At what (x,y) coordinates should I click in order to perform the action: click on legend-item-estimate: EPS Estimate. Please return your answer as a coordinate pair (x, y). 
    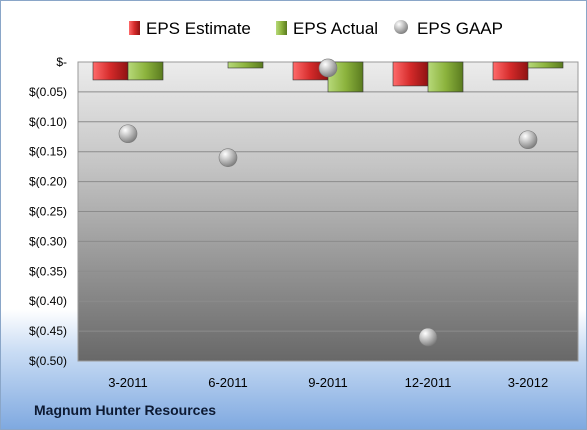
    Looking at the image, I should click on (190, 28).